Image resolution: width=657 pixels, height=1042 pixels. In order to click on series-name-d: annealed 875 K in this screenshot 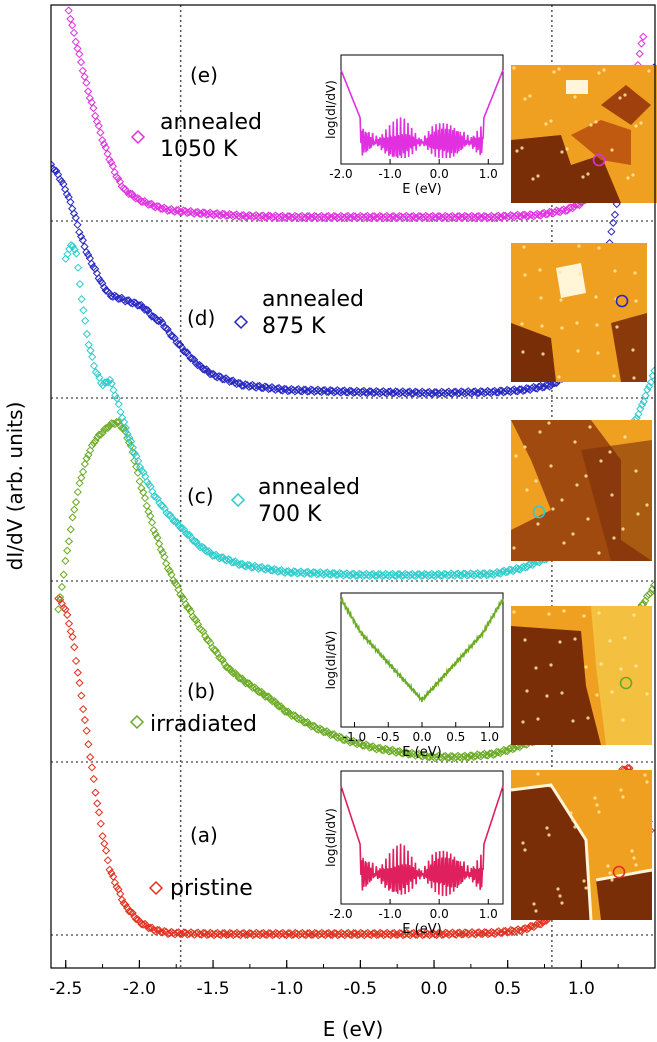, I will do `click(313, 313)`.